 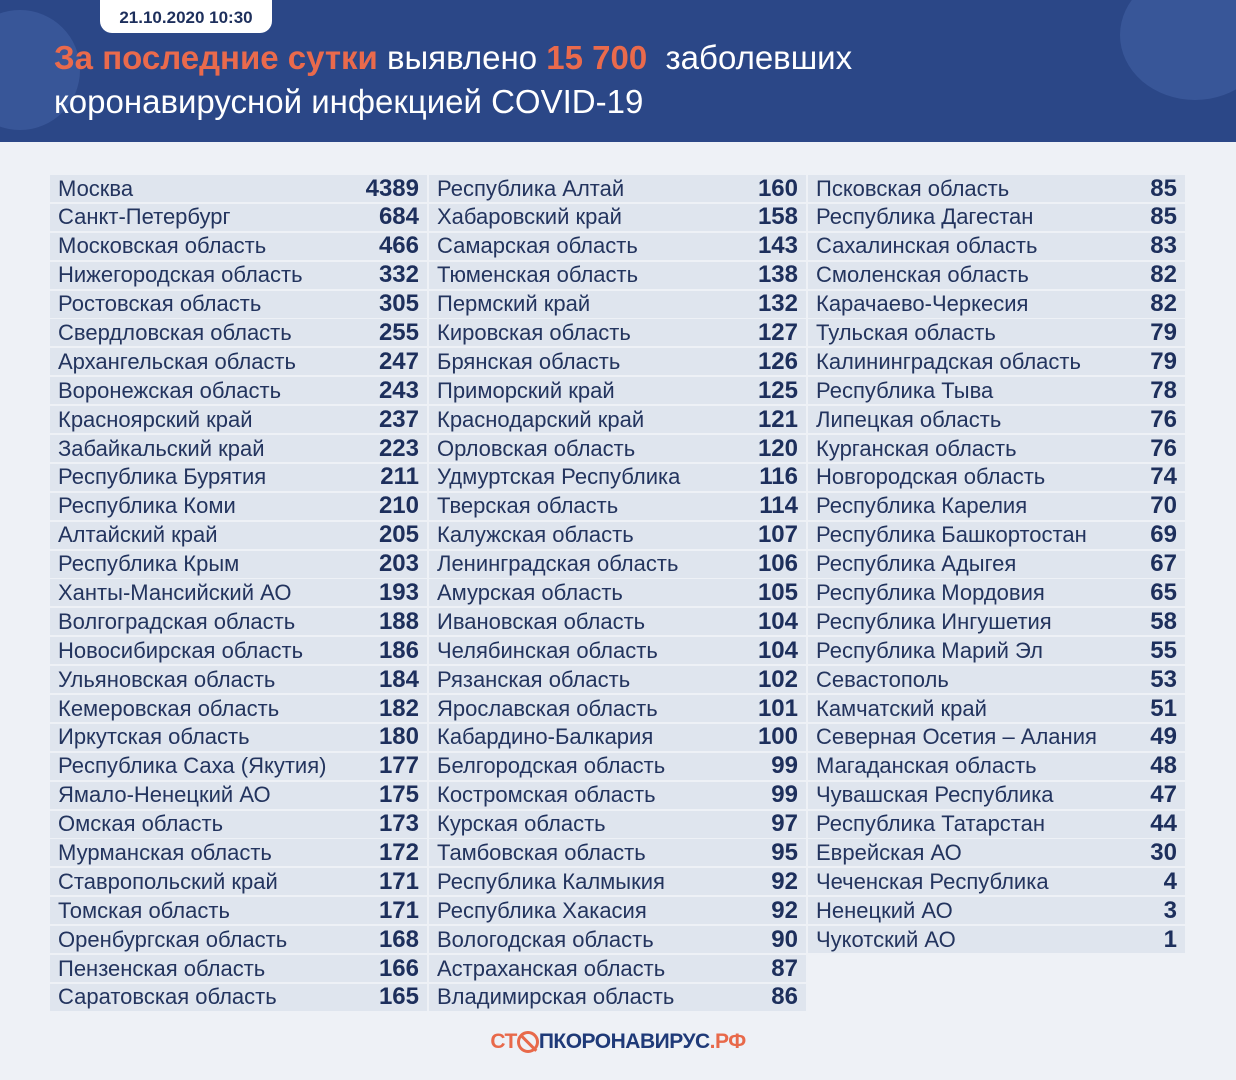 I want to click on table-row: Кемеровская область 182, so click(x=238, y=709).